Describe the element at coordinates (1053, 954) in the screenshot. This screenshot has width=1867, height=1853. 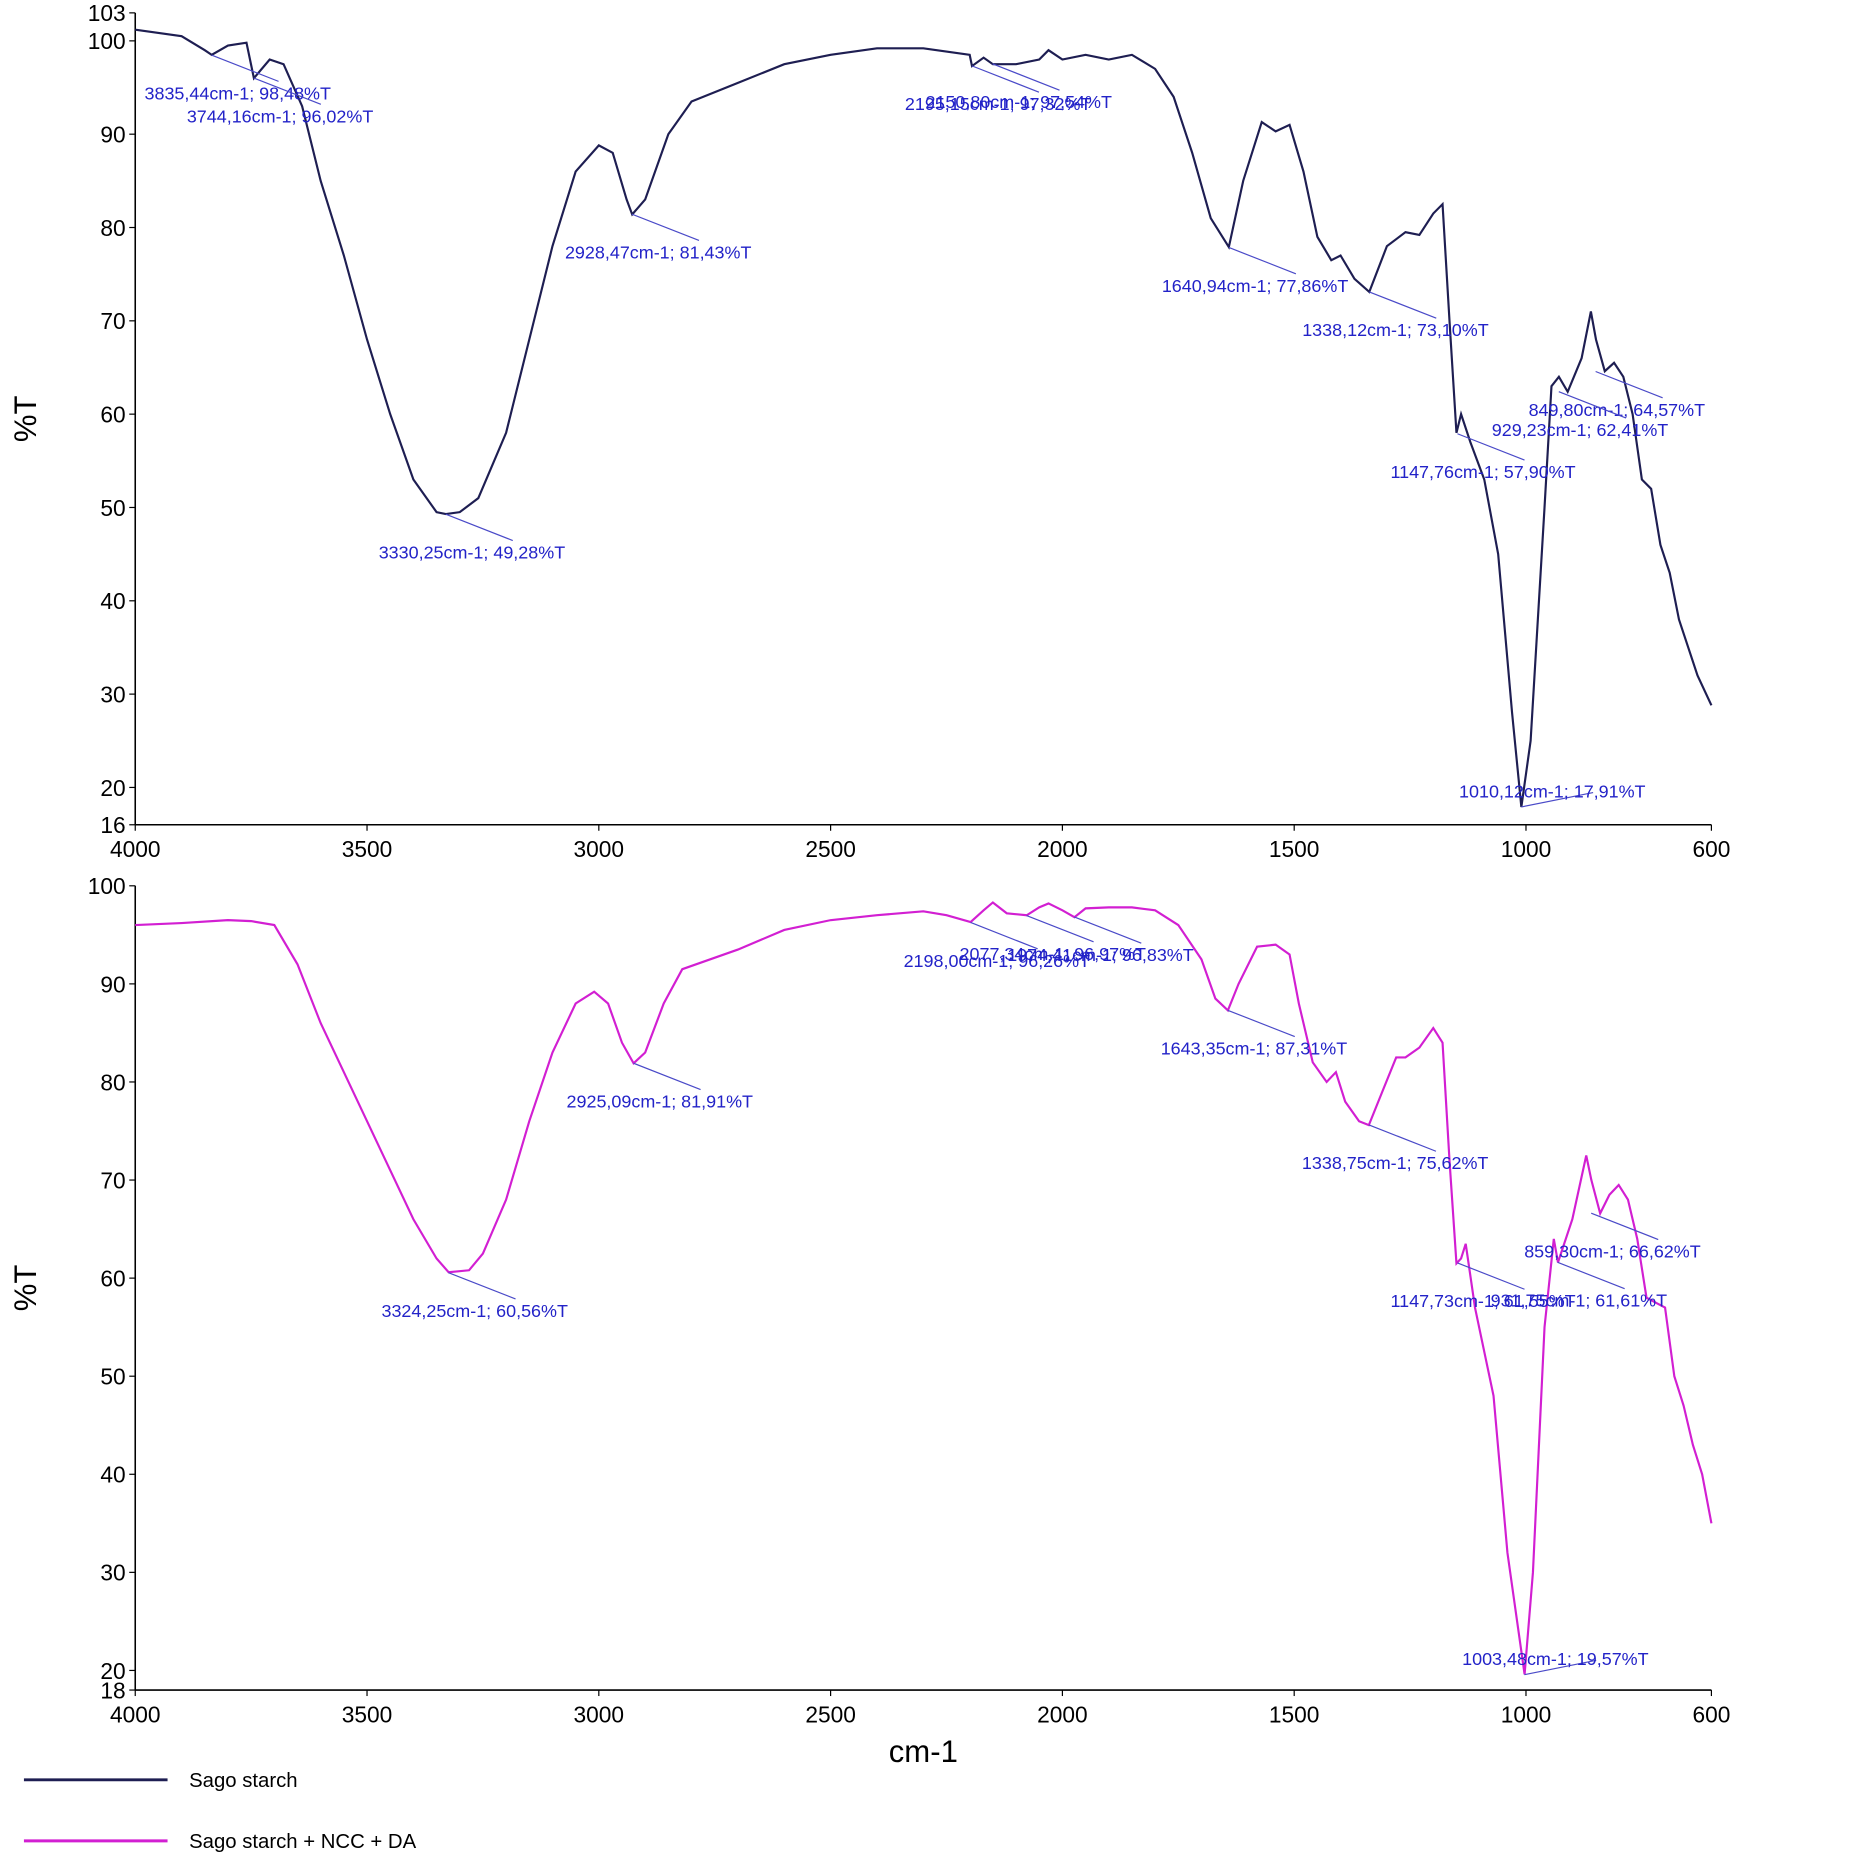
I see `peak-label: 2077,34cm-1; 96,97%T` at that location.